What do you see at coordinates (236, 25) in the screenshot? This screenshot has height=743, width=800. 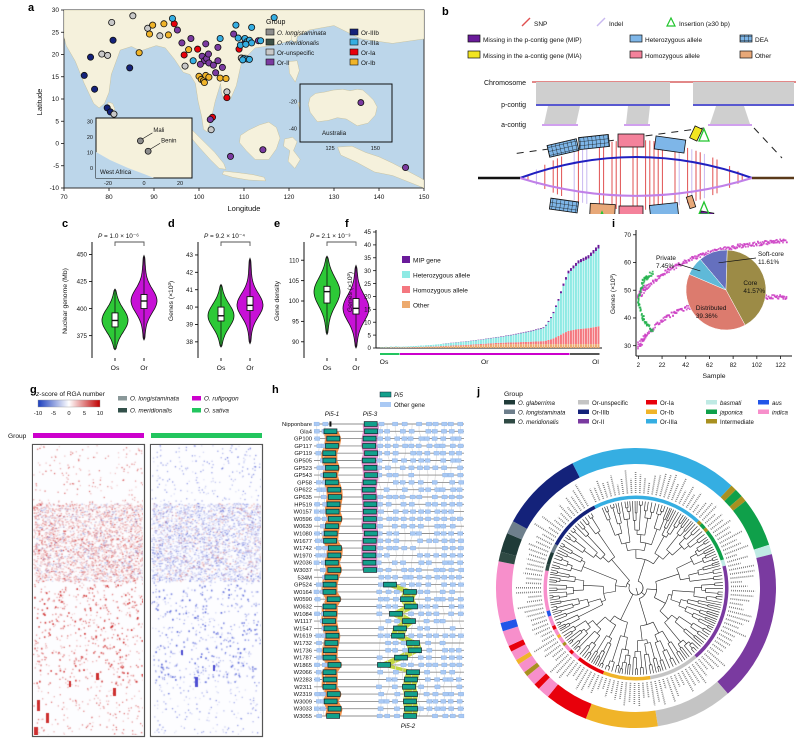 I see `map-point-IIIa` at bounding box center [236, 25].